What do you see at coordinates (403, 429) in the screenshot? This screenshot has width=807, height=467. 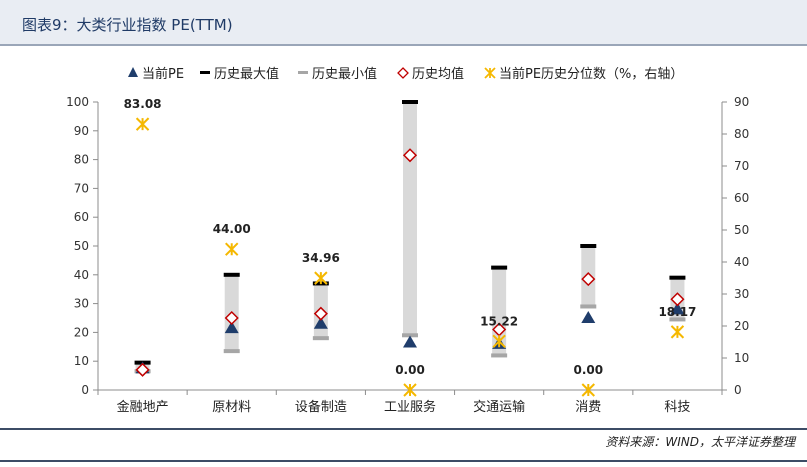 I see `footer-divider` at bounding box center [403, 429].